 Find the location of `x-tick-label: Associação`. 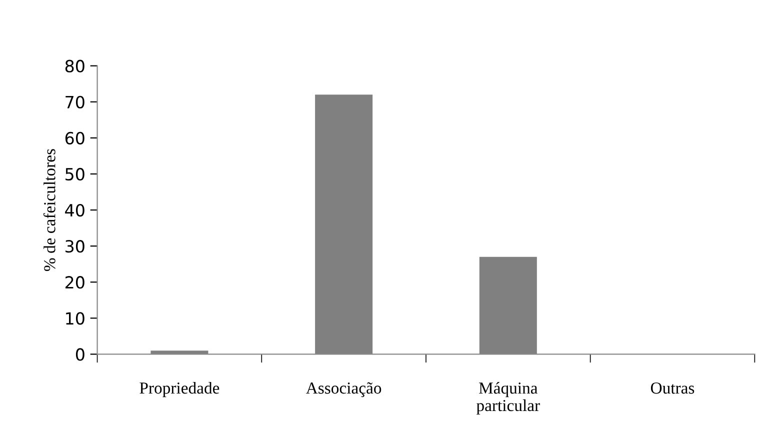

x-tick-label: Associação is located at coordinates (344, 390).